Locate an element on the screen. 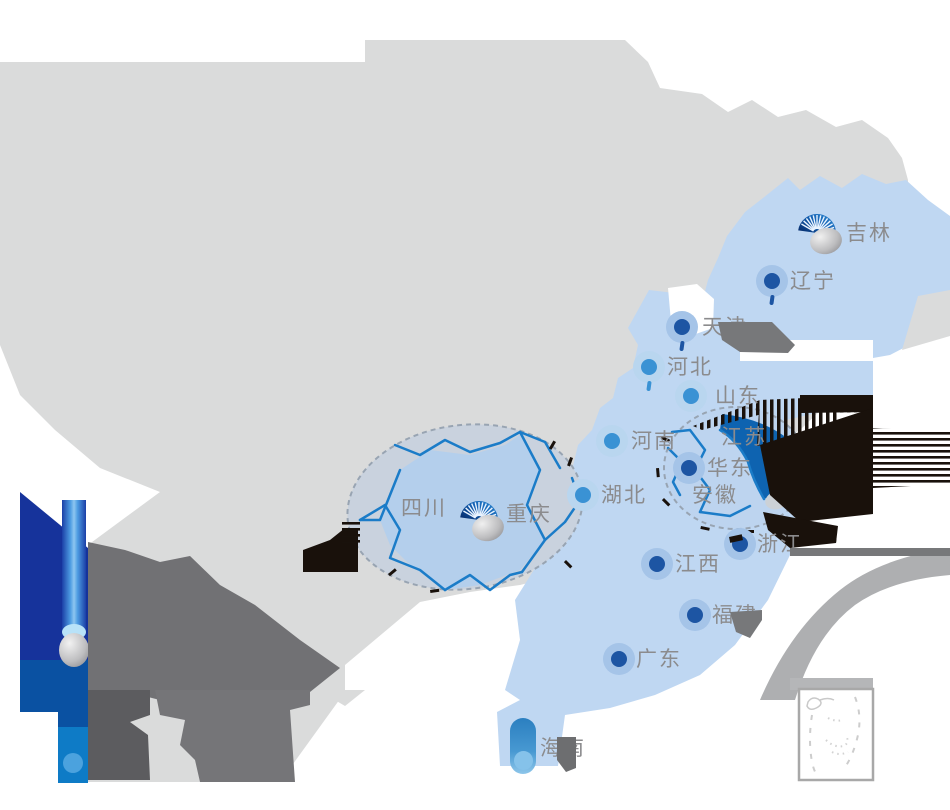 The height and width of the screenshot is (810, 950). legend-gray-ball is located at coordinates (74, 650).